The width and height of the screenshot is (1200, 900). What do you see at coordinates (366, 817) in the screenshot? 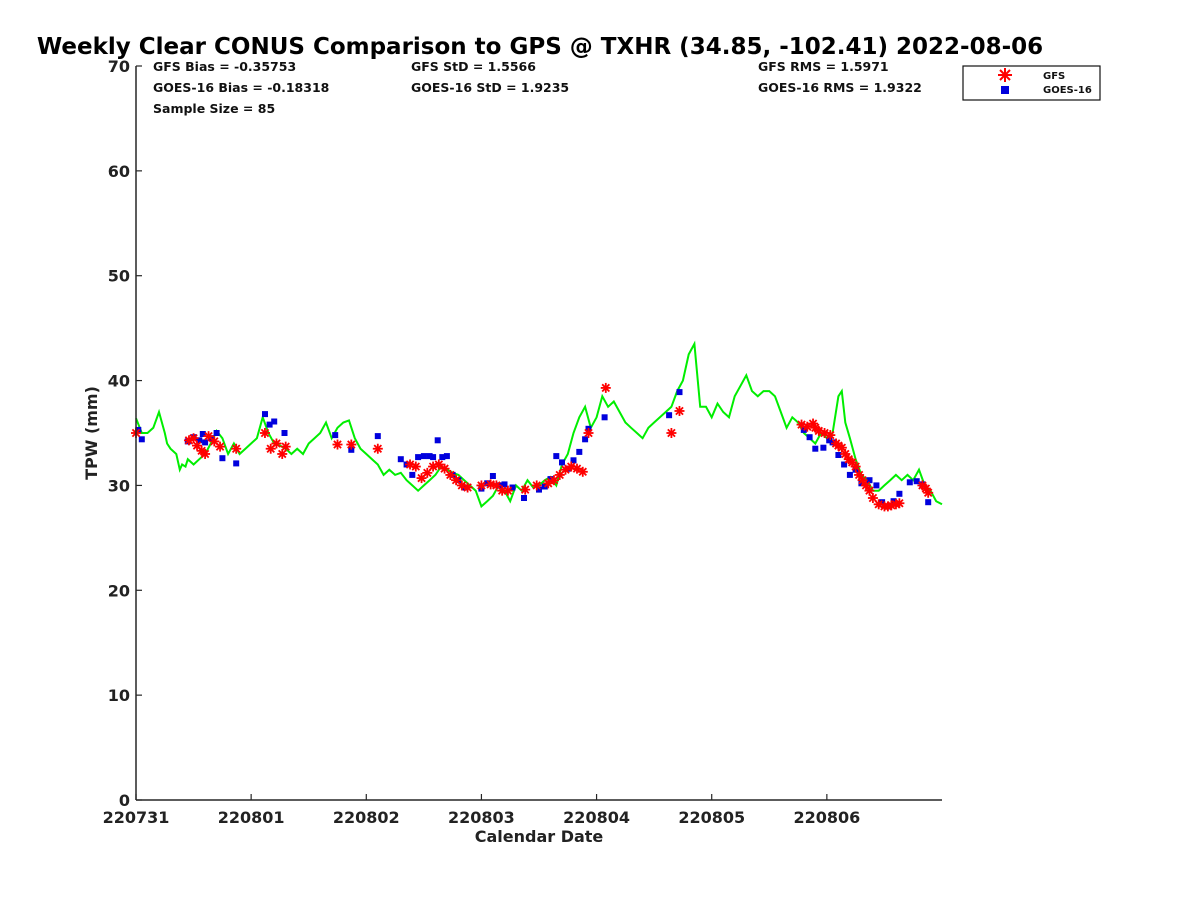
I see `x-tick-label: 220802` at bounding box center [366, 817].